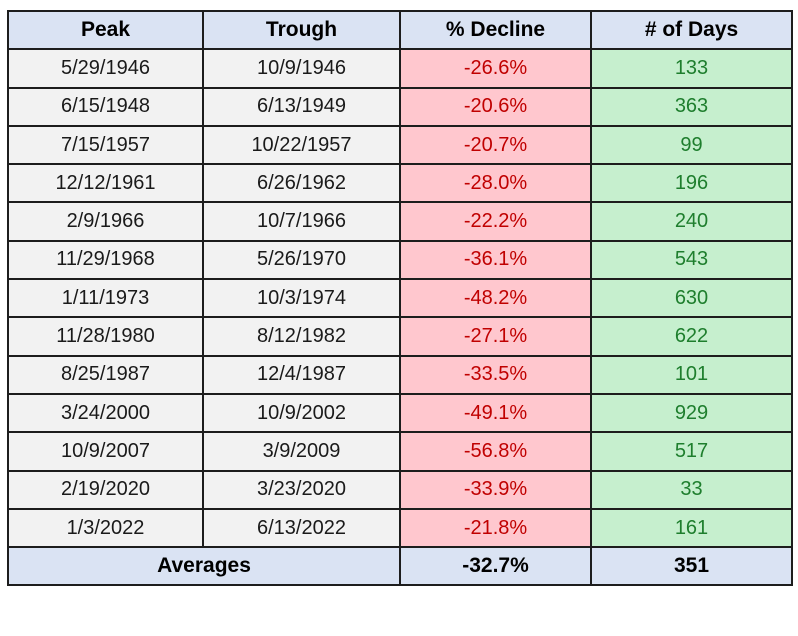 This screenshot has width=798, height=636. Describe the element at coordinates (495, 489) in the screenshot. I see `decline-cell: -33.9%` at that location.